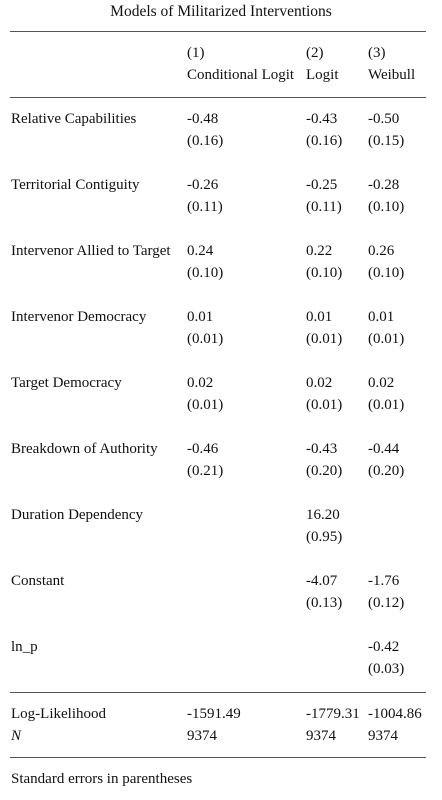 Image resolution: width=442 pixels, height=800 pixels. I want to click on header-col1-number: (1), so click(196, 53).